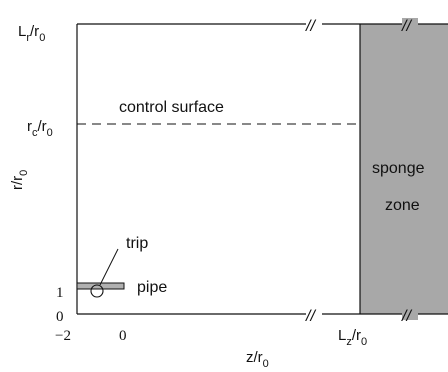 Image resolution: width=448 pixels, height=372 pixels. Describe the element at coordinates (97, 291) in the screenshot. I see `trip-ring` at that location.